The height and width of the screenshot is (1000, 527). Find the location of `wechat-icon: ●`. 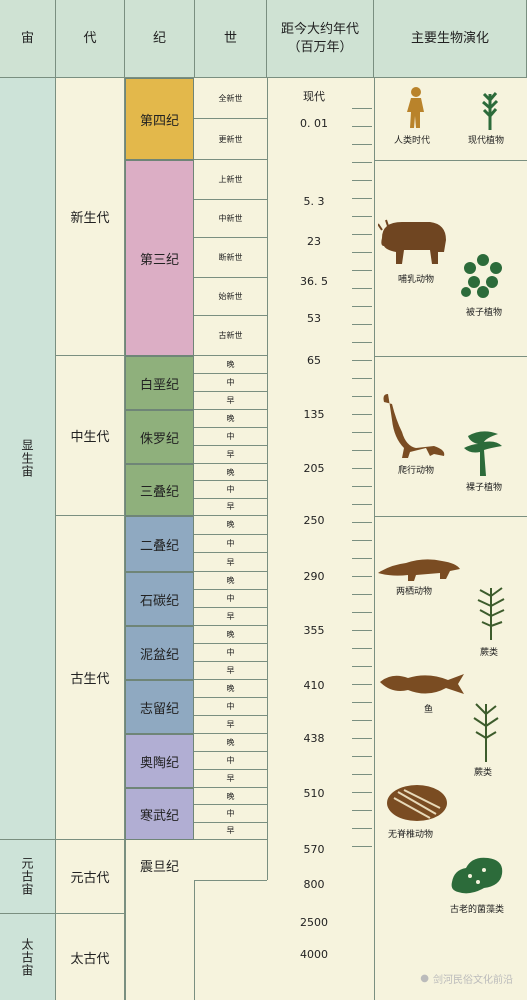

wechat-icon: ● is located at coordinates (424, 978).